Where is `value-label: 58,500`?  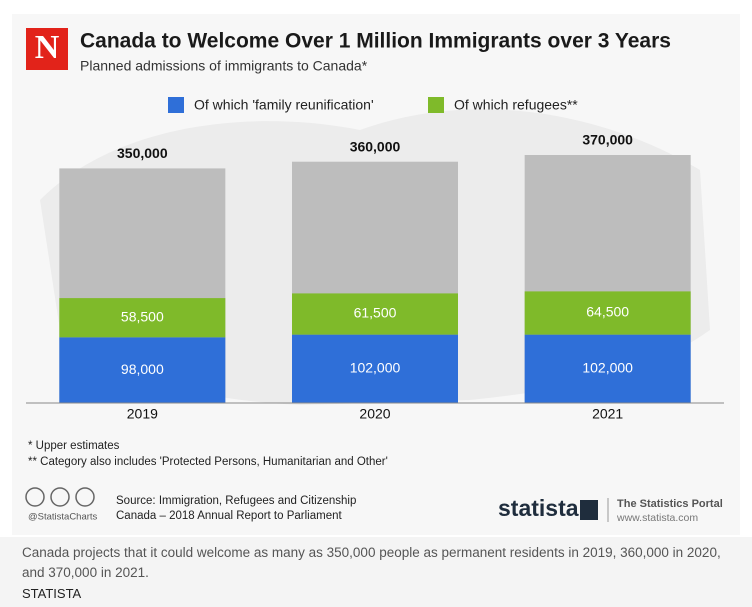
value-label: 58,500 is located at coordinates (142, 316).